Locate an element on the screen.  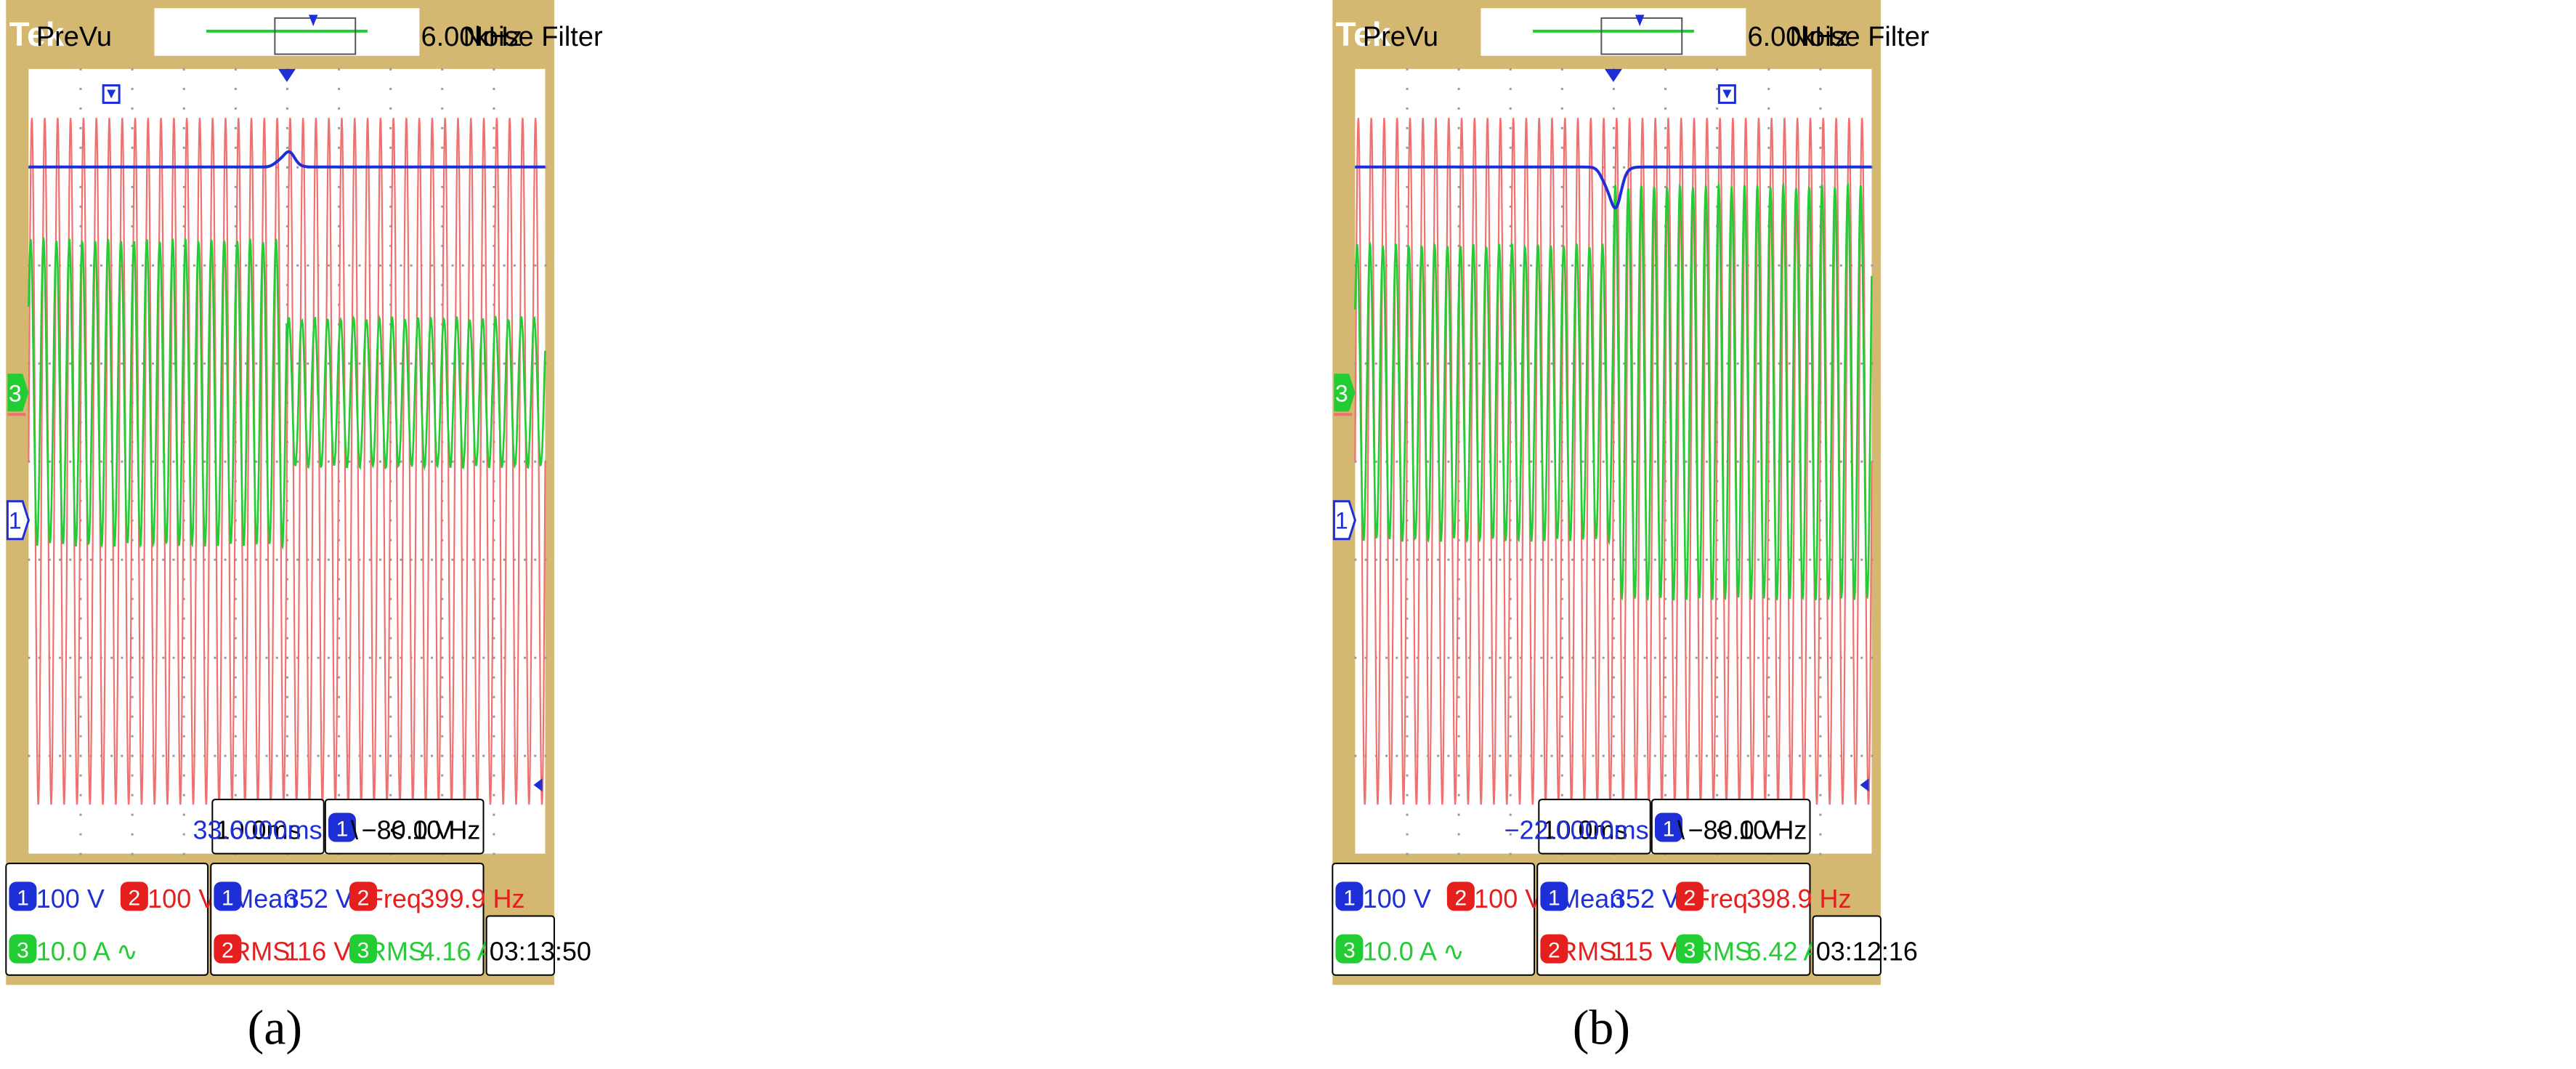
trigger-frequency: < 10 Hz is located at coordinates (434, 829).